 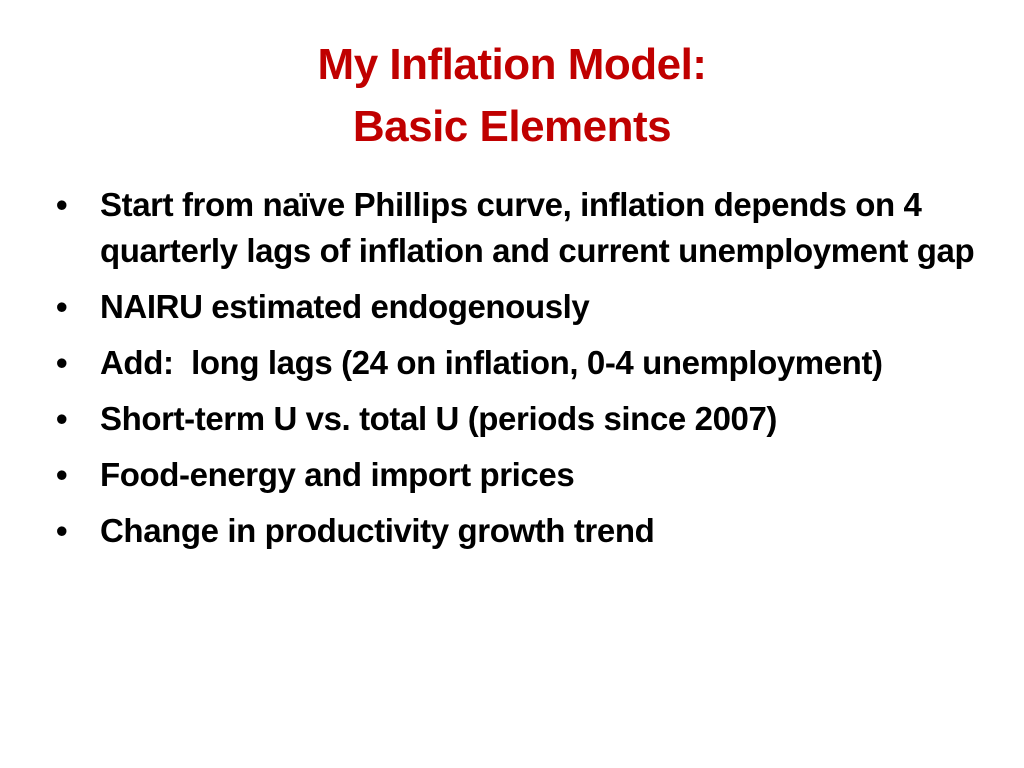 What do you see at coordinates (512, 64) in the screenshot?
I see `slide-title-line-1: My Inflation Model:` at bounding box center [512, 64].